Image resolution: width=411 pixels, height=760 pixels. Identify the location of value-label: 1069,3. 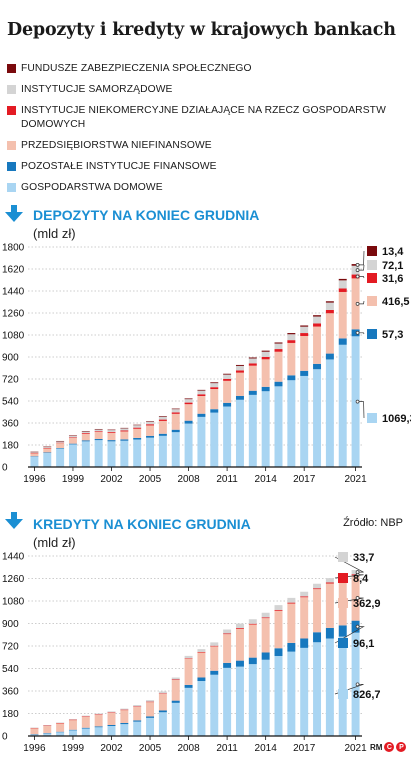
(396, 419).